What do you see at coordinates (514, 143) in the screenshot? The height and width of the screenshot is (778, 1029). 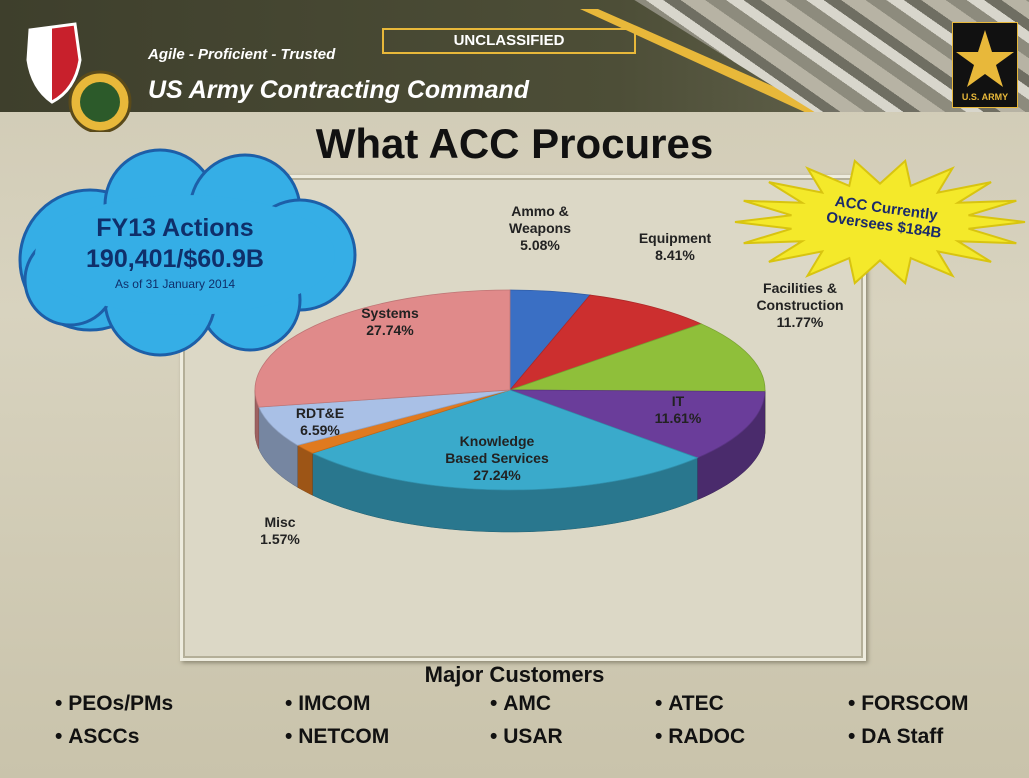 I see `chart-title: What ACC Procures` at bounding box center [514, 143].